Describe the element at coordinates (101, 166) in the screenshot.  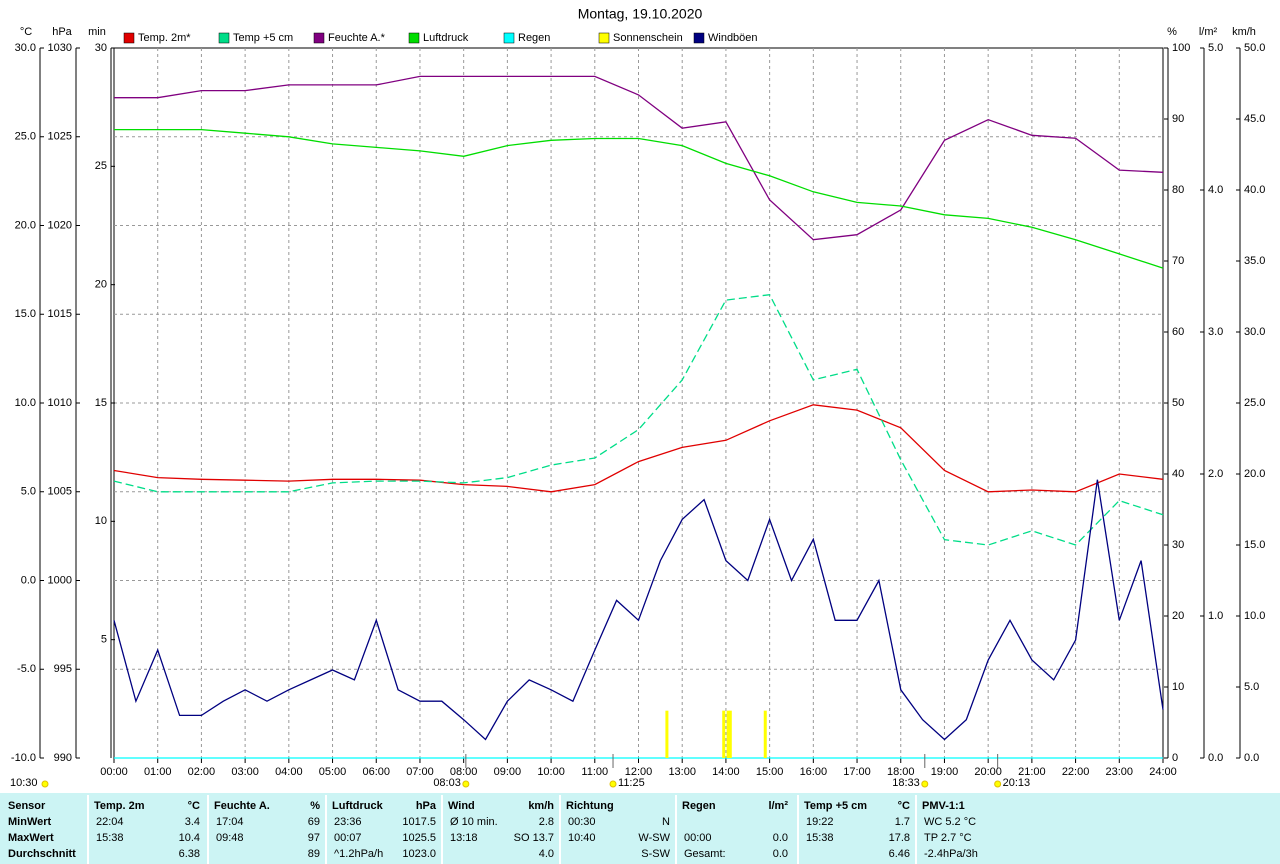
I see `y-tick-label: 25` at that location.